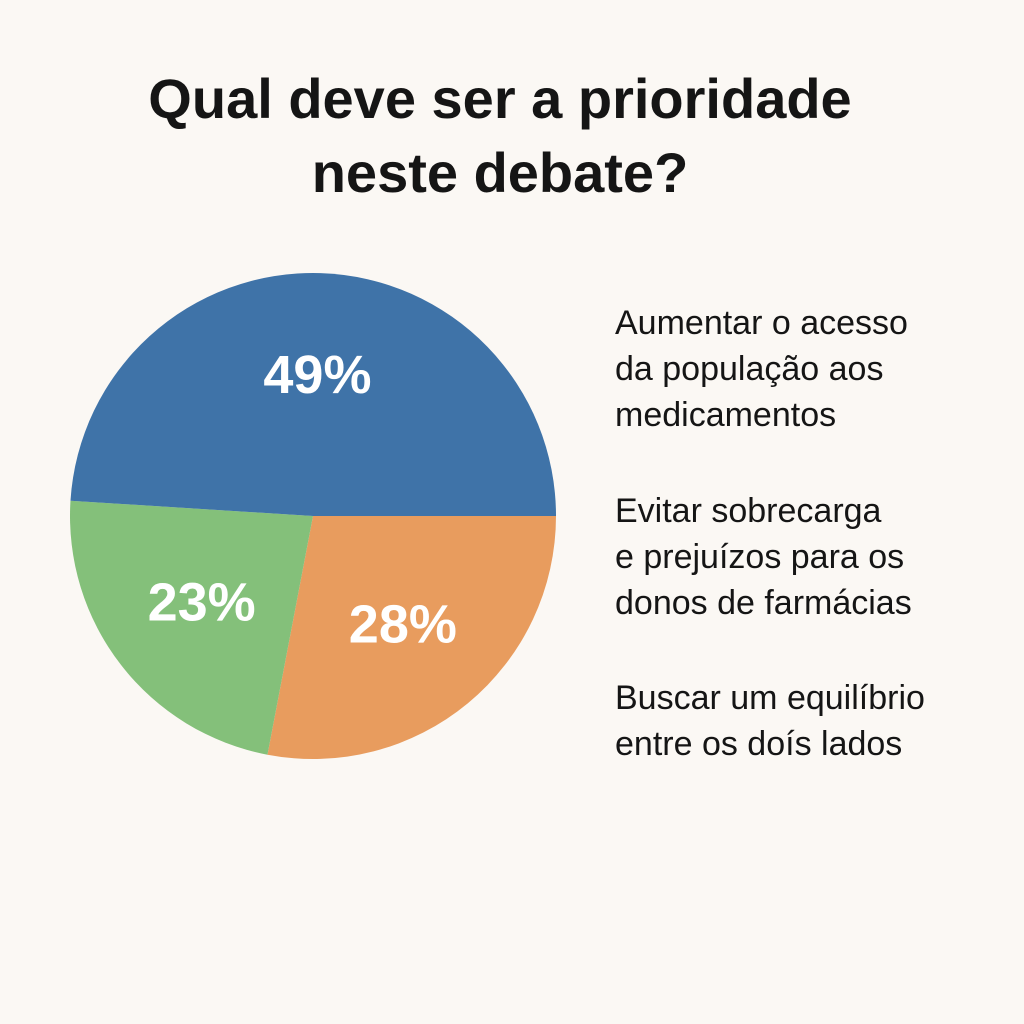 The image size is (1024, 1024). I want to click on slice-data-label: 49%, so click(317, 375).